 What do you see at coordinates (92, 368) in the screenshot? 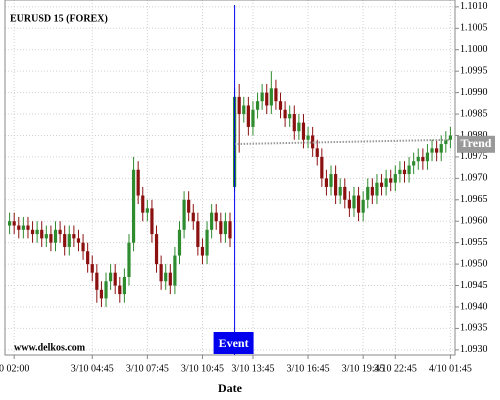
I see `x-tick-label: 3/10 04:45` at bounding box center [92, 368].